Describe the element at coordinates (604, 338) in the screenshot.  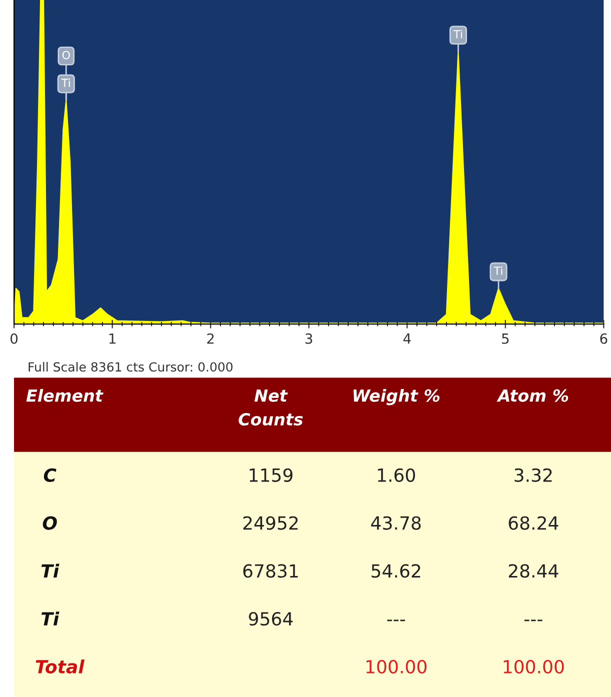
I see `x-tick-label: 6` at that location.